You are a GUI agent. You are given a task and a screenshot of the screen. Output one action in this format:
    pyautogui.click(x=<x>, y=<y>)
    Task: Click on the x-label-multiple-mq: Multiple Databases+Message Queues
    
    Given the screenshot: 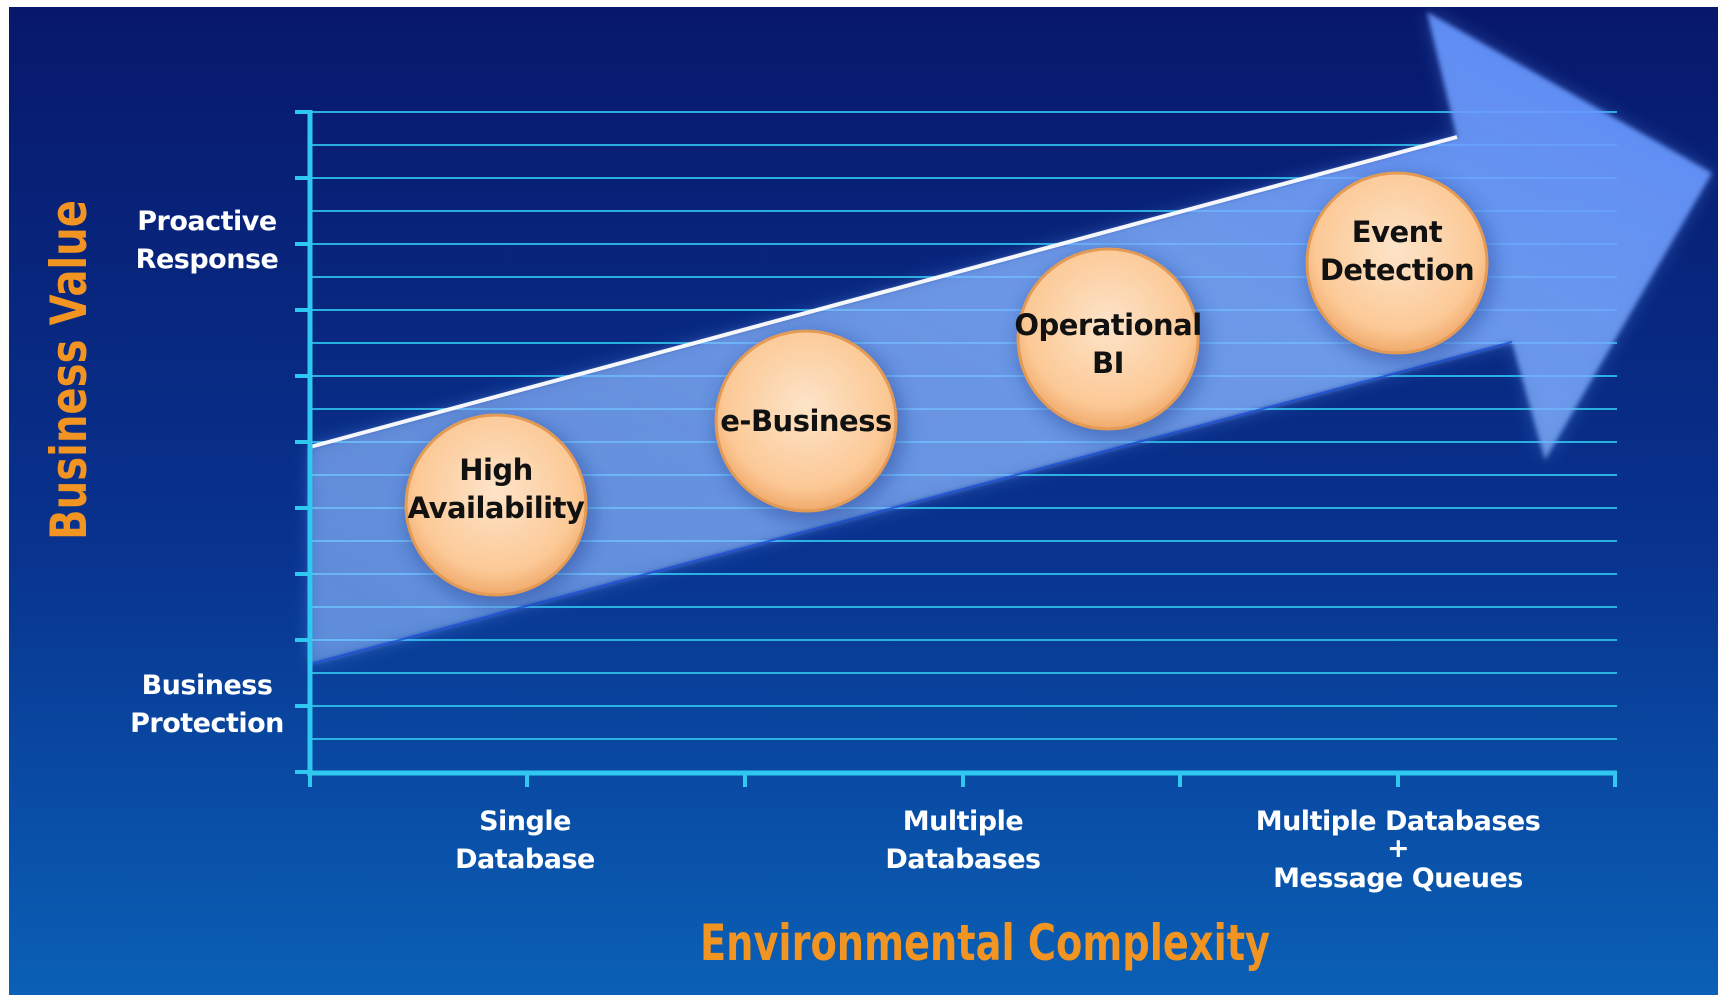 What is the action you would take?
    pyautogui.click(x=1398, y=850)
    